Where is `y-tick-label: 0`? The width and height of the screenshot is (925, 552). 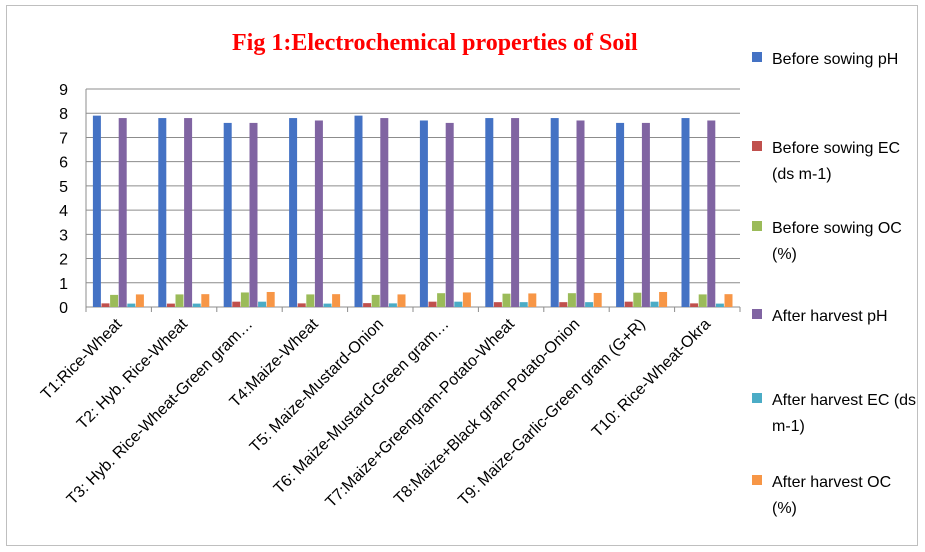
y-tick-label: 0 is located at coordinates (63, 308).